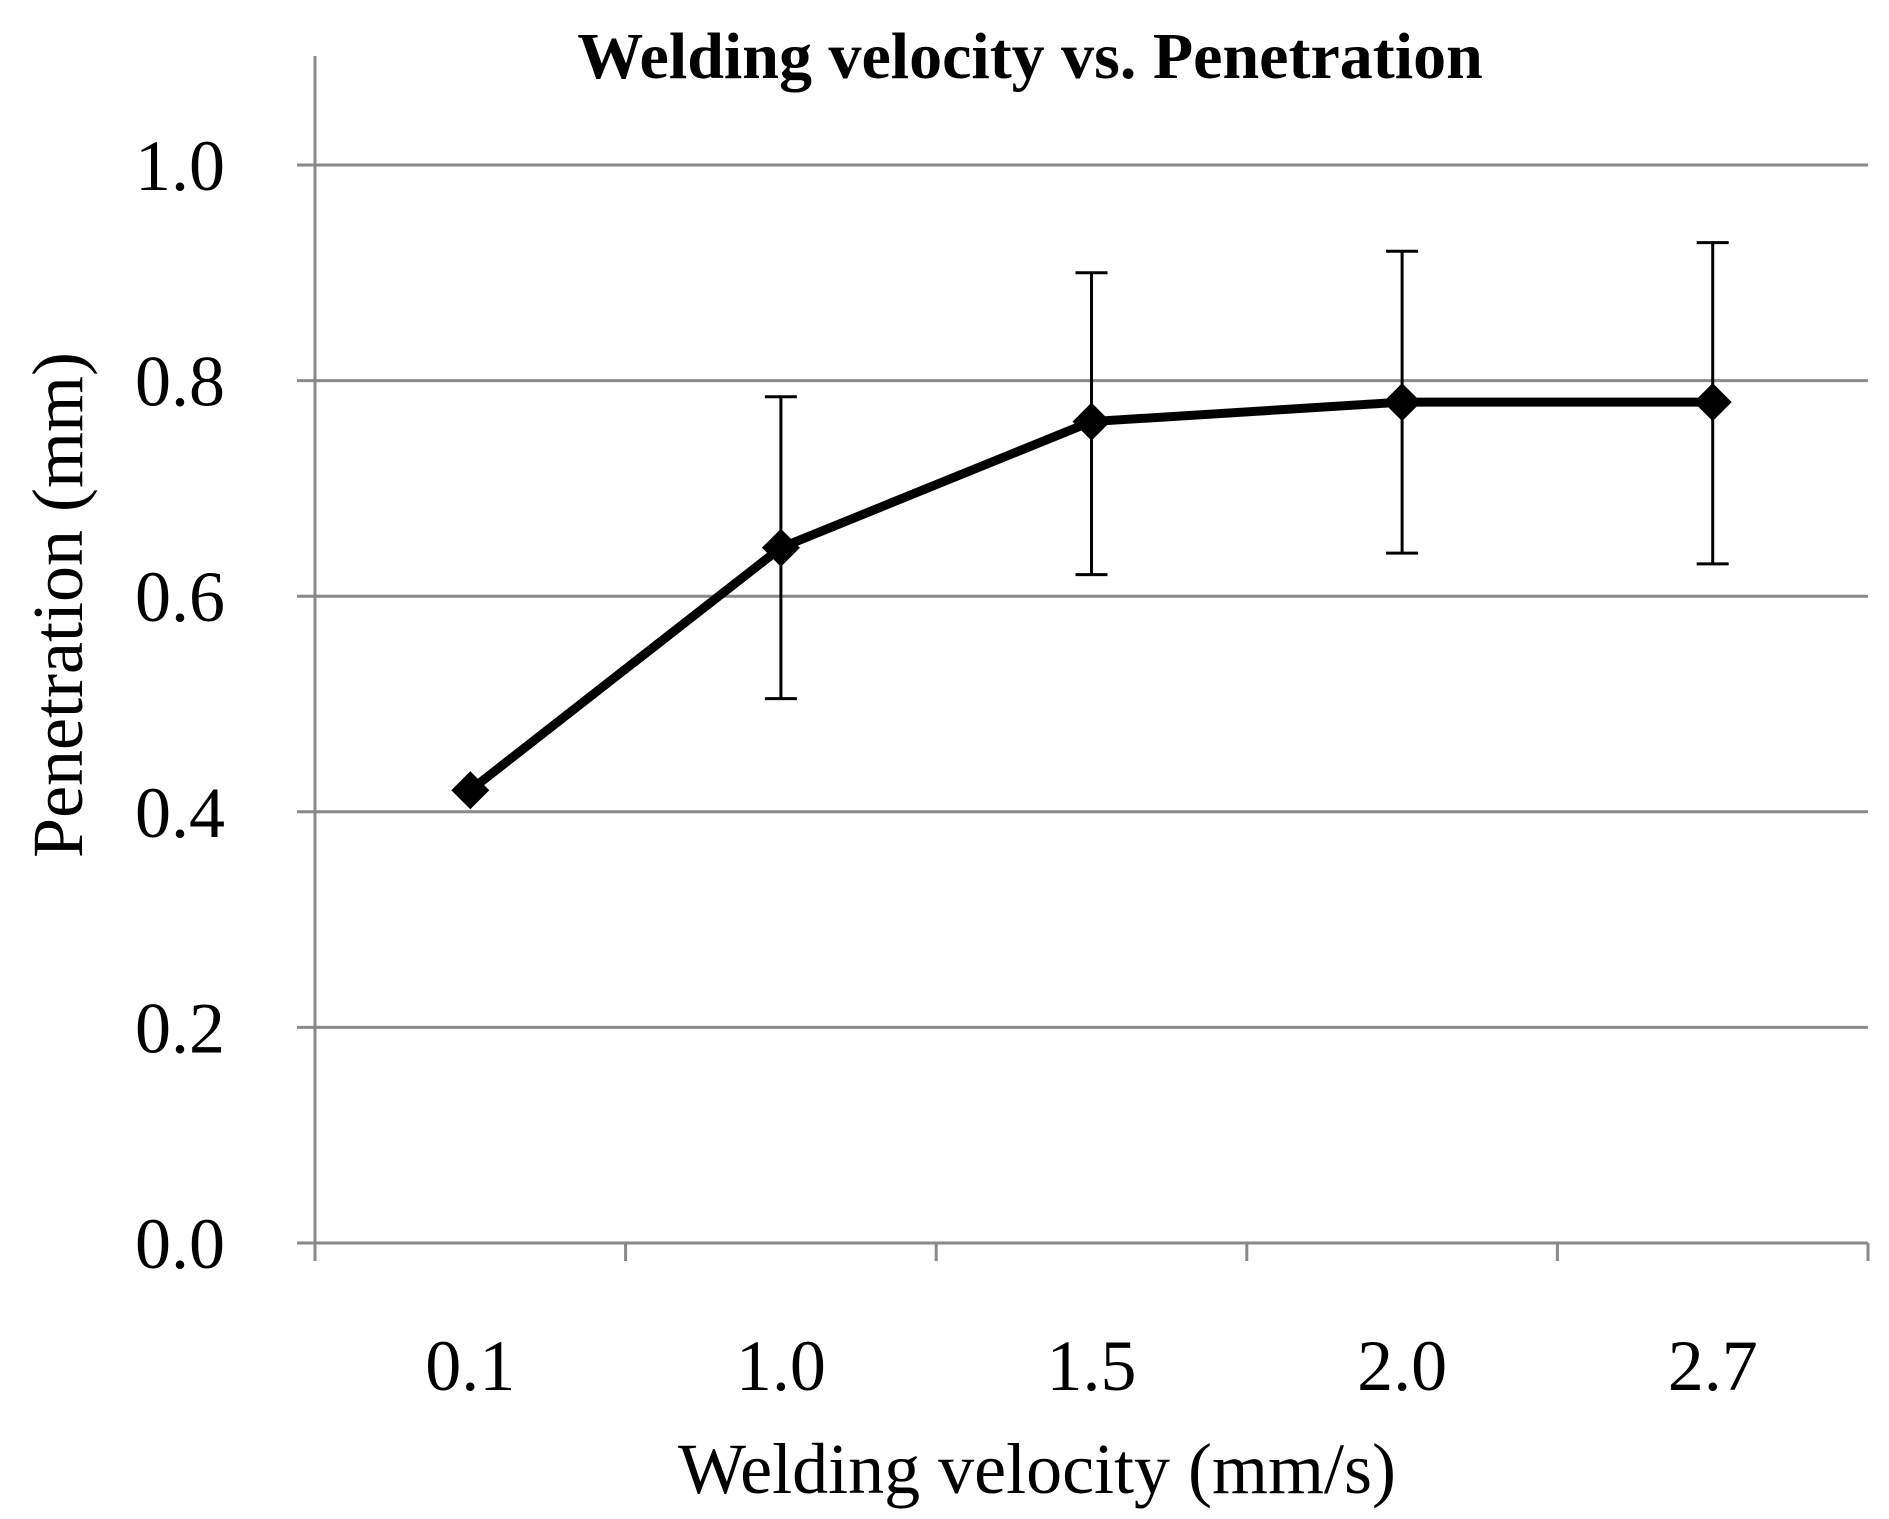  I want to click on y-tick-label: 0.6, so click(180, 597).